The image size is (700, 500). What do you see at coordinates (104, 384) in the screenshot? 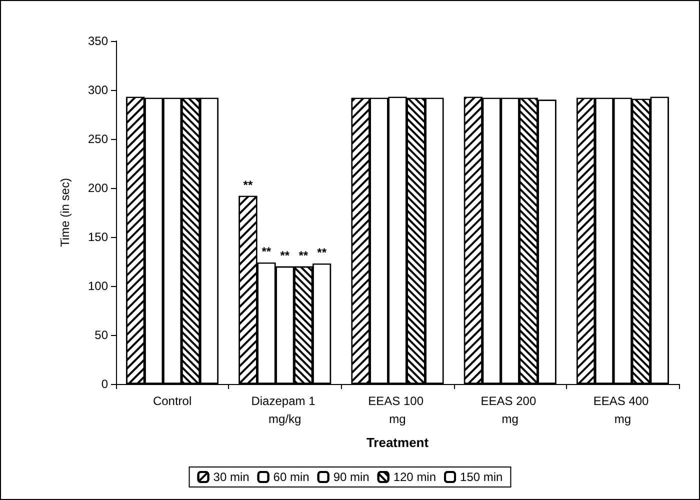
I see `y-tick-label: 0` at bounding box center [104, 384].